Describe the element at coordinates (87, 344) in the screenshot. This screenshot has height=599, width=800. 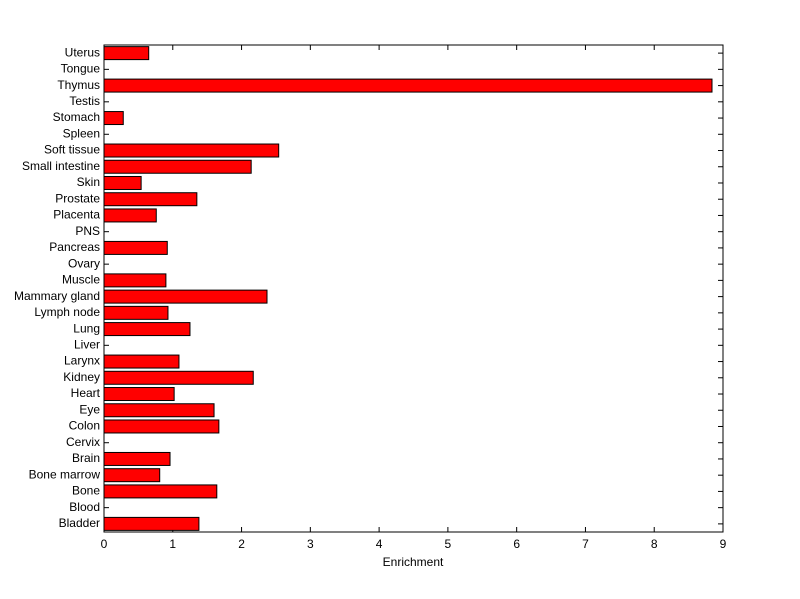
I see `y-tick-label: Liver` at that location.